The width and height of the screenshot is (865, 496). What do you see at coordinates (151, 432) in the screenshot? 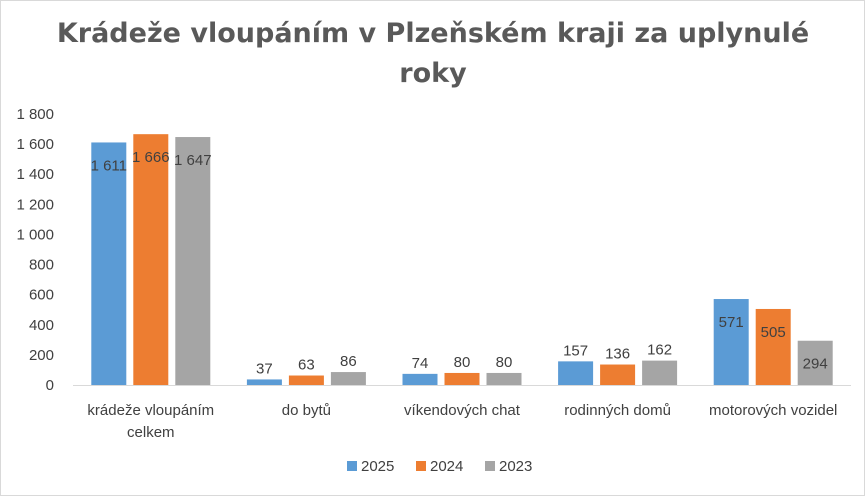
I see `x-category-label: celkem` at bounding box center [151, 432].